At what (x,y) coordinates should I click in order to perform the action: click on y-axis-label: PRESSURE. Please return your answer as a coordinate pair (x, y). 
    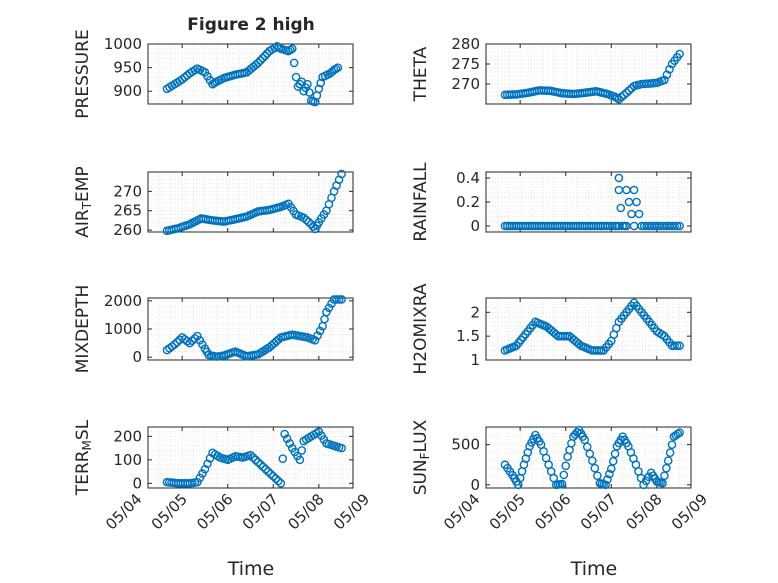
    Looking at the image, I should click on (83, 73).